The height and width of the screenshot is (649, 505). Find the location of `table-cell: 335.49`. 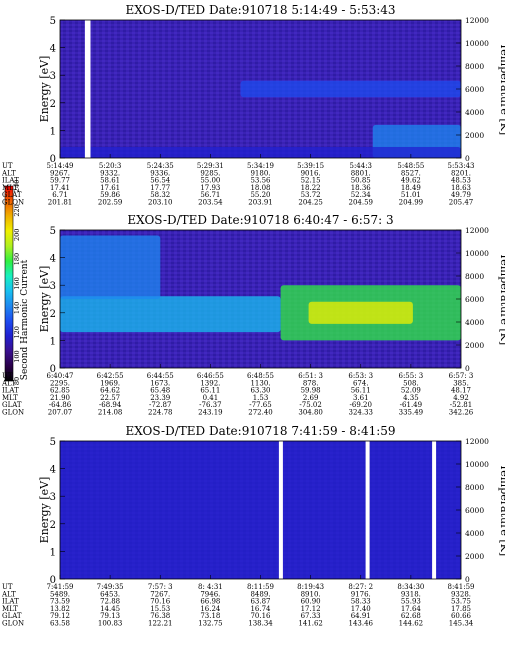

table-cell: 335.49 is located at coordinates (411, 413).